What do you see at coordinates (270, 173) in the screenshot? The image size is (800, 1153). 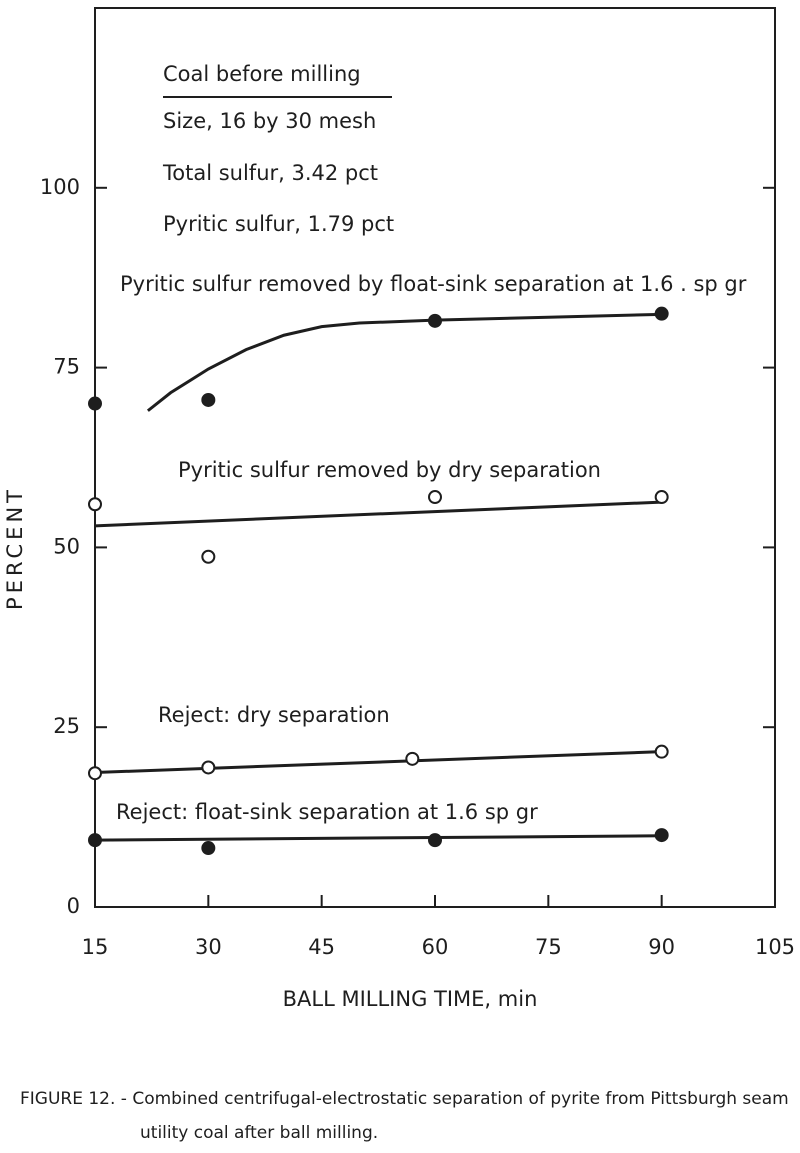 I see `annotation-line: Total sulfur, 3.42 pct` at bounding box center [270, 173].